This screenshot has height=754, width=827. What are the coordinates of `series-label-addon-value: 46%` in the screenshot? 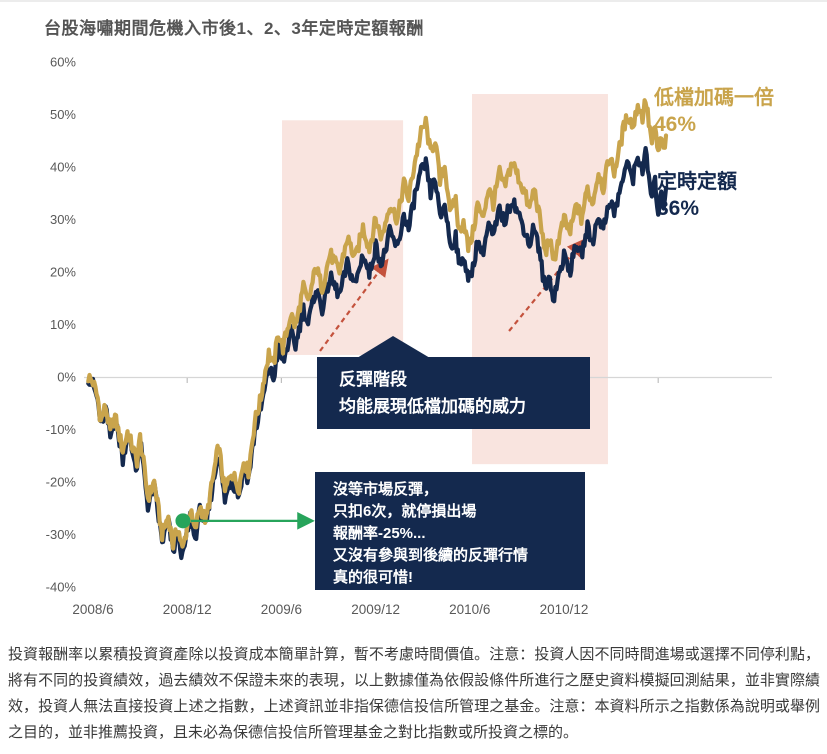 It's located at (675, 124).